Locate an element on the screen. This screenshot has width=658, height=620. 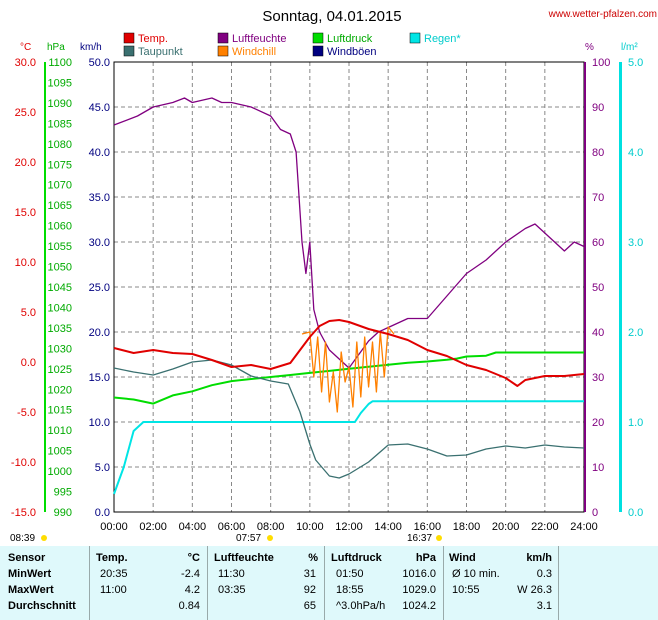
axis-tick-label-humidity: 60 is located at coordinates (598, 243).